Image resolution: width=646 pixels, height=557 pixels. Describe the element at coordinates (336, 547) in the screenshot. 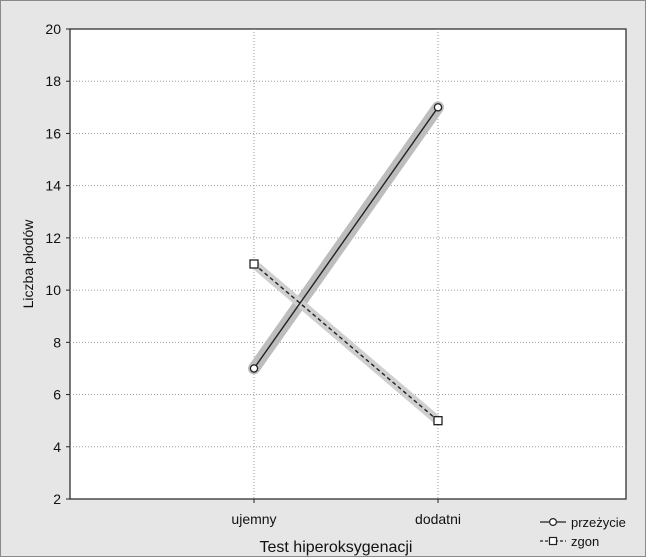

I see `x-axis-title: Test hiperoksygenacji` at that location.